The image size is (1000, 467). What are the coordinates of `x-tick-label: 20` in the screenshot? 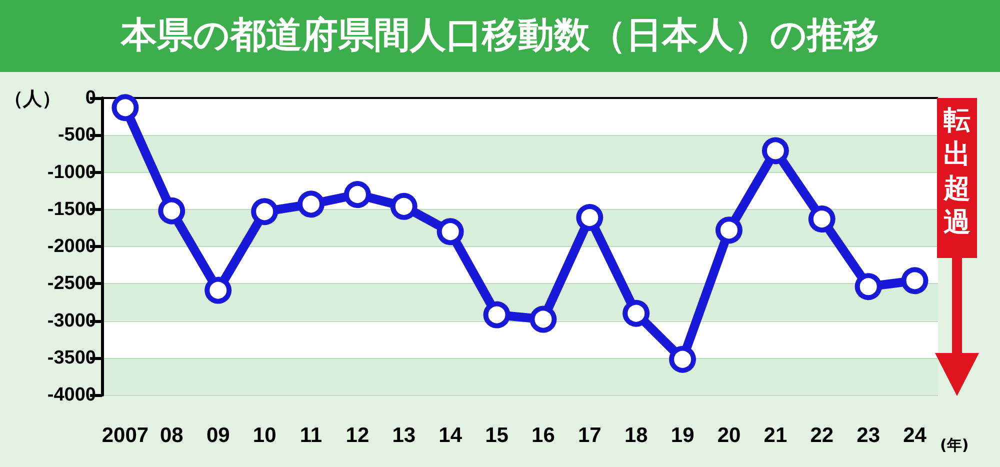 It's located at (729, 435).